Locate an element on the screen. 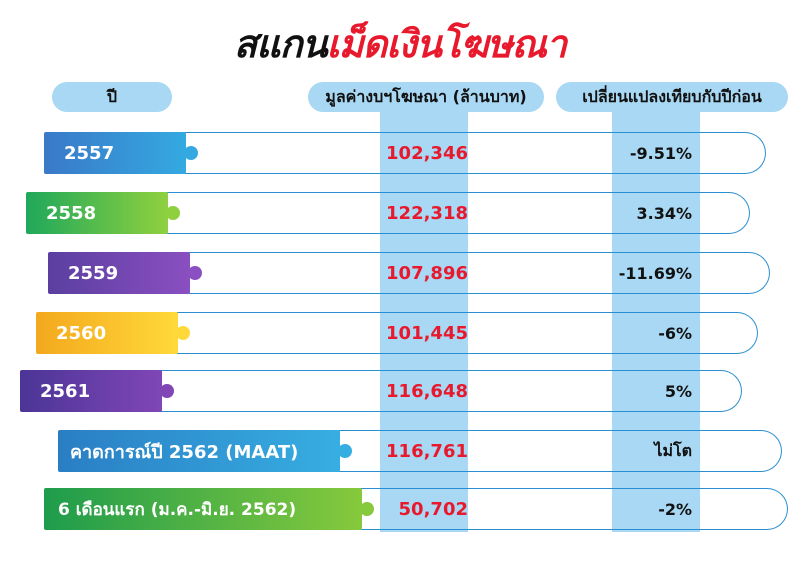 This screenshot has height=566, width=800. table-row: 6 เดือนแรก (ม.ค.-มิ.ย. 2562) 50,702 -2% is located at coordinates (416, 511).